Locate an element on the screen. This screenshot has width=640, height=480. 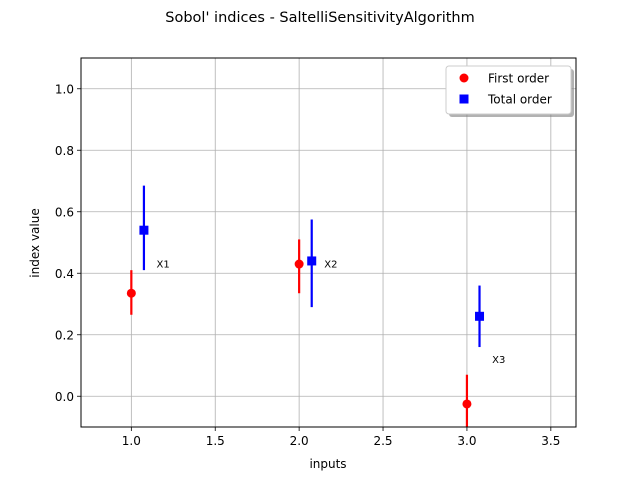
x-tick-label: 2.0 is located at coordinates (299, 441).